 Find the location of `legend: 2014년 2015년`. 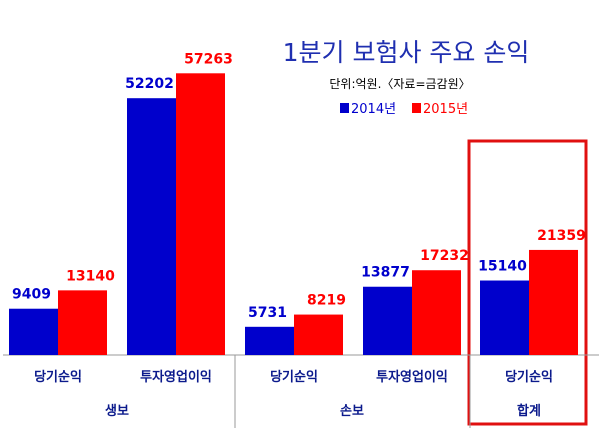

legend: 2014년 2015년 is located at coordinates (404, 109).